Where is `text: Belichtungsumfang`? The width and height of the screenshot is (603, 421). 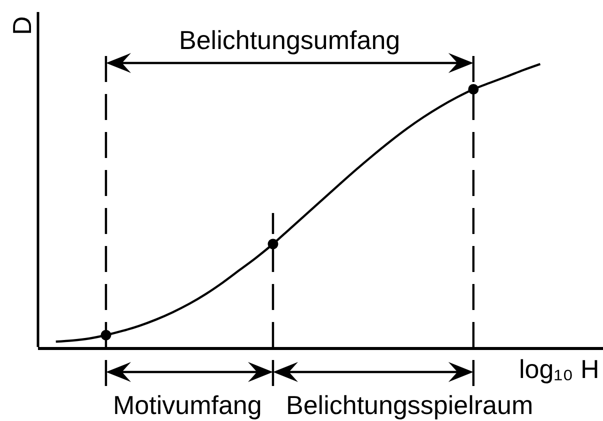 text: Belichtungsumfang is located at coordinates (289, 40).